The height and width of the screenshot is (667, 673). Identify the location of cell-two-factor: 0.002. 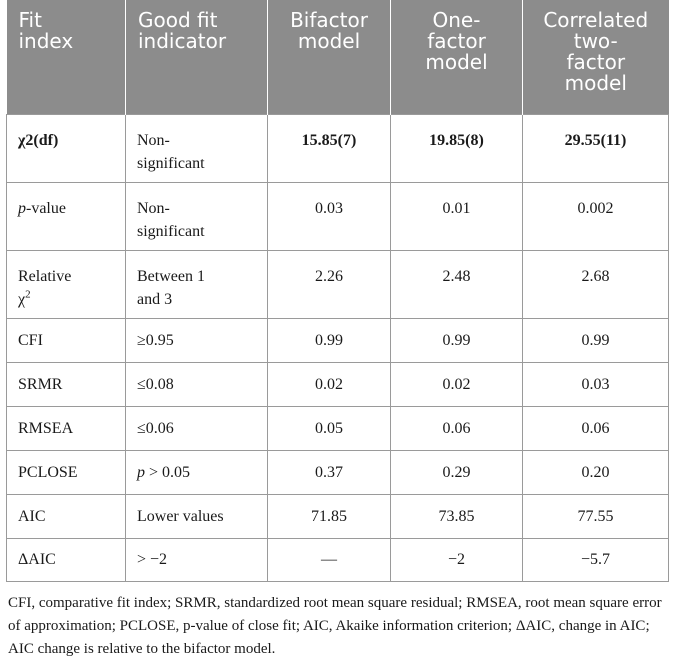
(595, 216).